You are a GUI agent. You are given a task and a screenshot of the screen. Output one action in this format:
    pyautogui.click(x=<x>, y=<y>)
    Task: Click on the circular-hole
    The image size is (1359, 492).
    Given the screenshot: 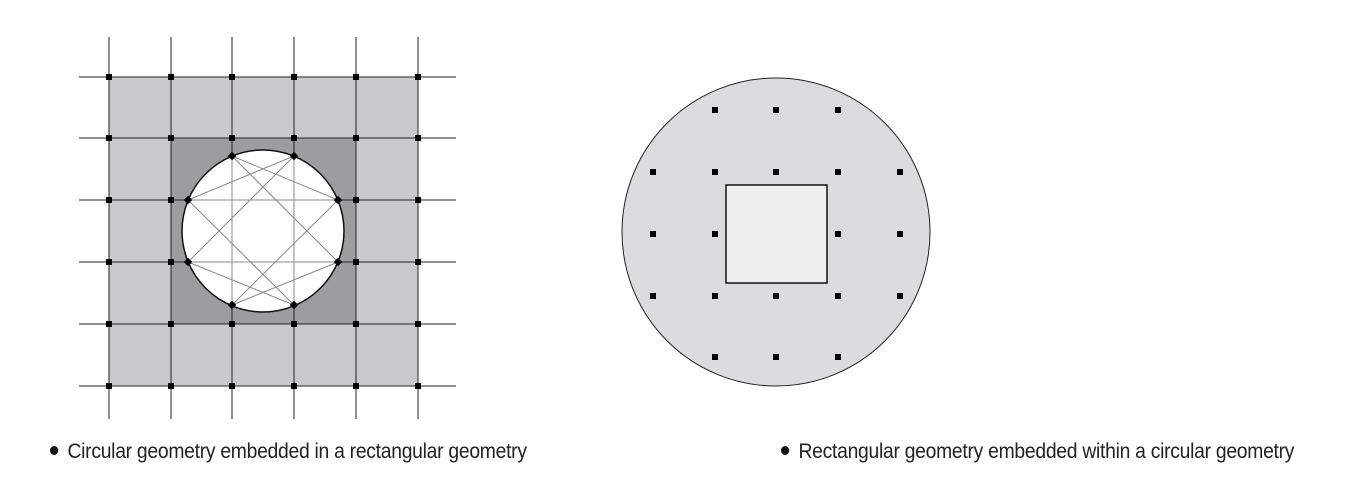 What is the action you would take?
    pyautogui.click(x=263, y=231)
    